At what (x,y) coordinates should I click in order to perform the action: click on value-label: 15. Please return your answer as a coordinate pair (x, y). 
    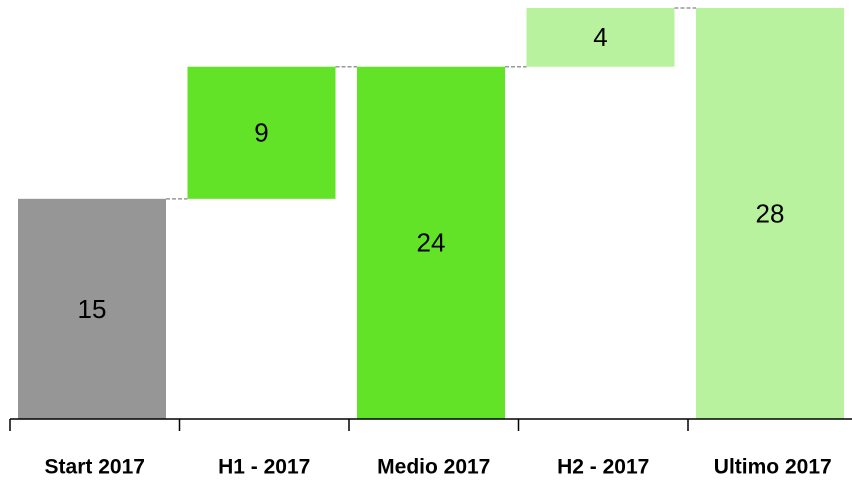
    Looking at the image, I should click on (92, 309).